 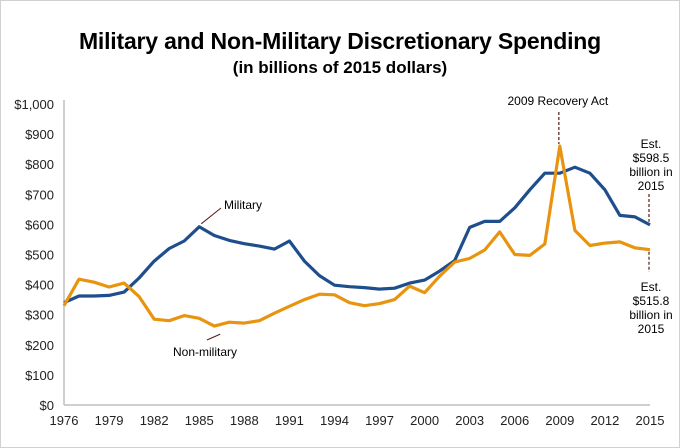 What do you see at coordinates (34, 104) in the screenshot?
I see `y-tick-label: $1,000` at bounding box center [34, 104].